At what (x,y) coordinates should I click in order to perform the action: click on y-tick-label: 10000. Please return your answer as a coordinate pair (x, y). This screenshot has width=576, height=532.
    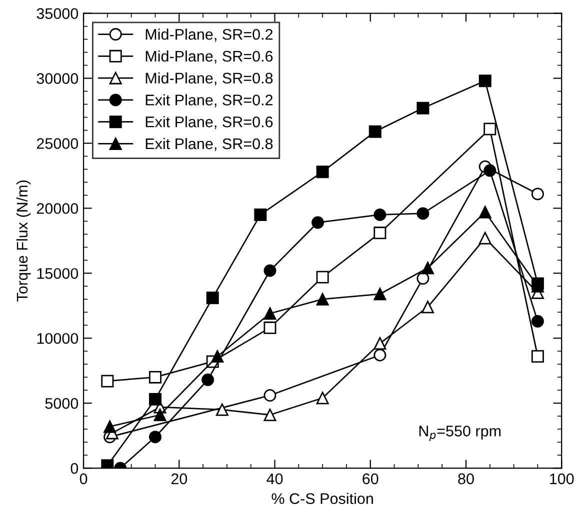
    Looking at the image, I should click on (57, 338).